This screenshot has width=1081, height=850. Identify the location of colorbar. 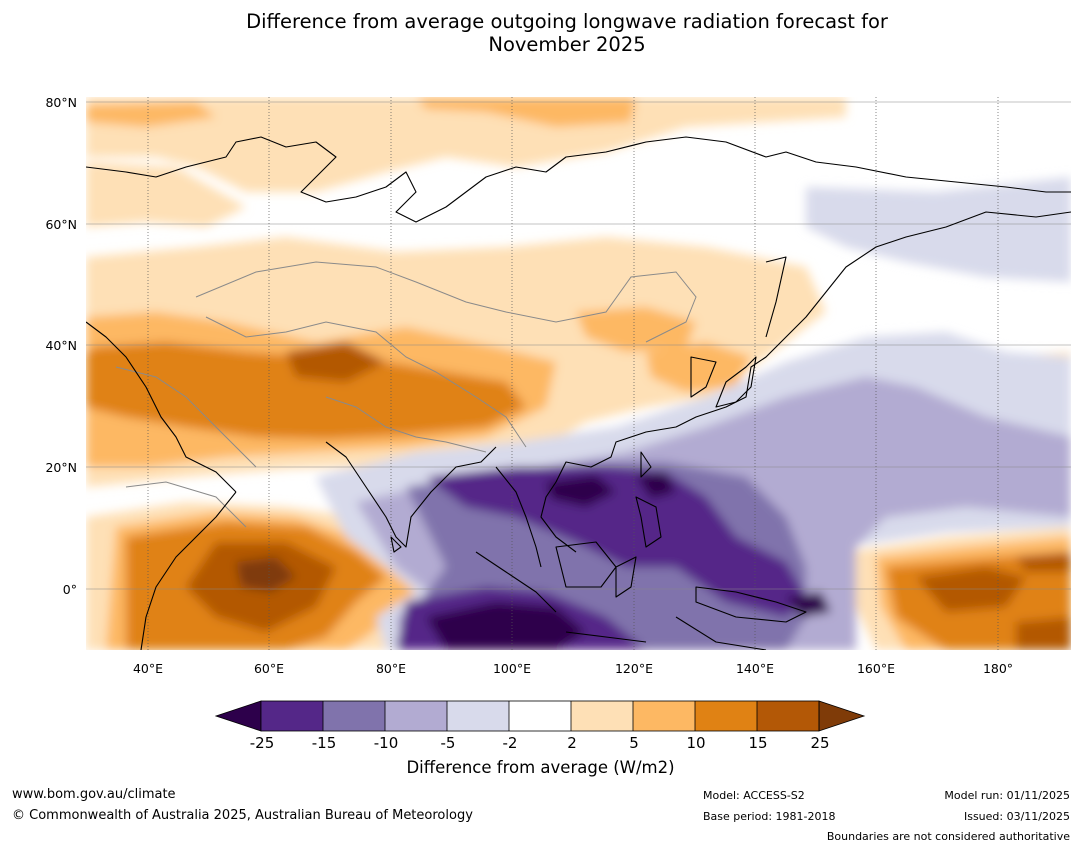
(540, 716).